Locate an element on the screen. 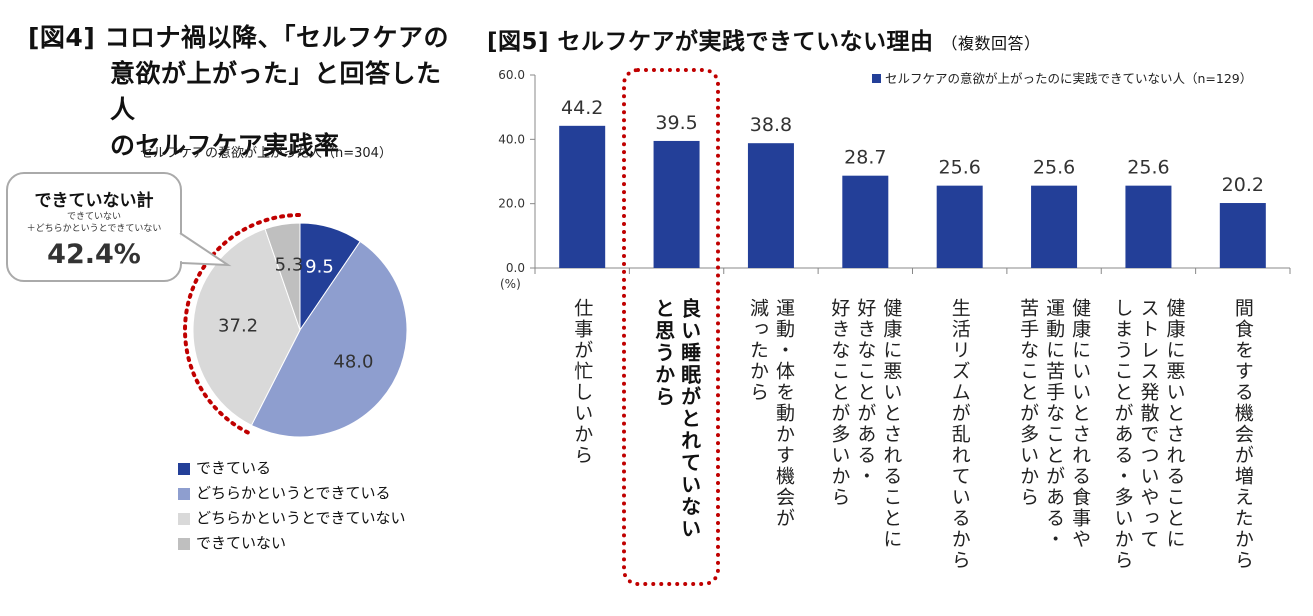 The height and width of the screenshot is (616, 1313). pie-value-label: 48.0 is located at coordinates (353, 362).